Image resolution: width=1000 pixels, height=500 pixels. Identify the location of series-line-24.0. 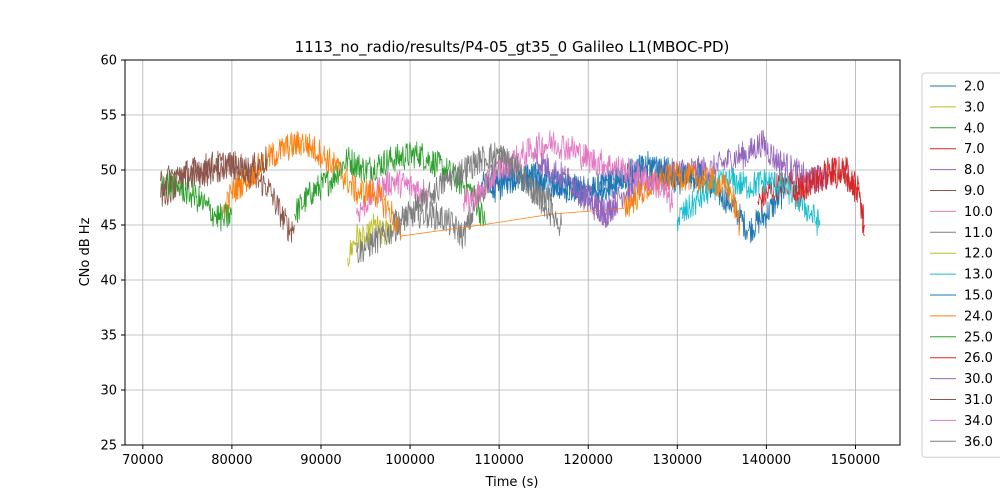
(481, 185).